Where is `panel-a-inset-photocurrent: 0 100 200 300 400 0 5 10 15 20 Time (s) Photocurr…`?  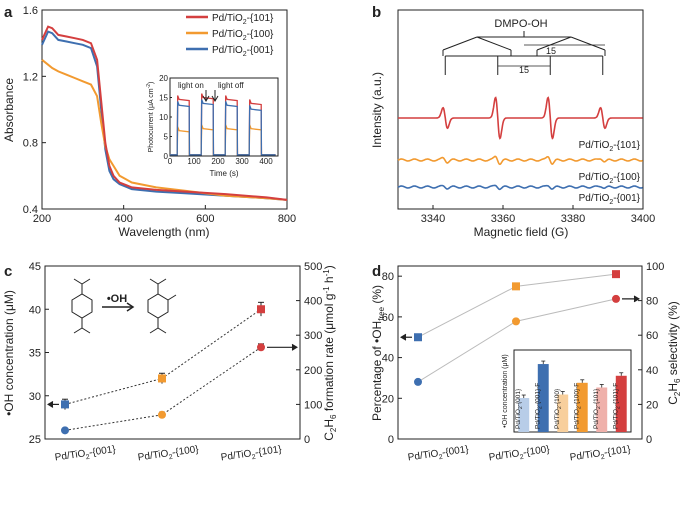 panel-a-inset-photocurrent: 0 100 200 300 400 0 5 10 15 20 Time (s) Photocurr… is located at coordinates (212, 126).